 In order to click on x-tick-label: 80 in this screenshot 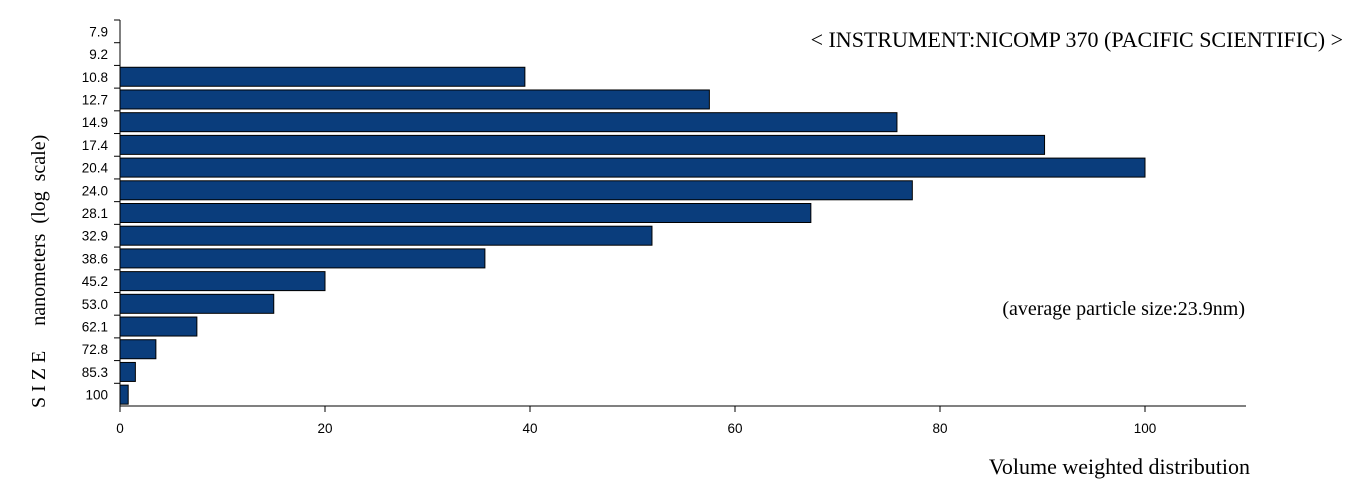, I will do `click(939, 428)`.